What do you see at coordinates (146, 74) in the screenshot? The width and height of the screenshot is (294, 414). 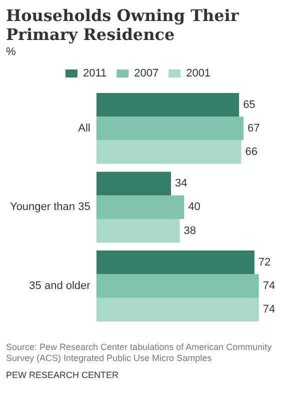 I see `legend-label: 2007` at bounding box center [146, 74].